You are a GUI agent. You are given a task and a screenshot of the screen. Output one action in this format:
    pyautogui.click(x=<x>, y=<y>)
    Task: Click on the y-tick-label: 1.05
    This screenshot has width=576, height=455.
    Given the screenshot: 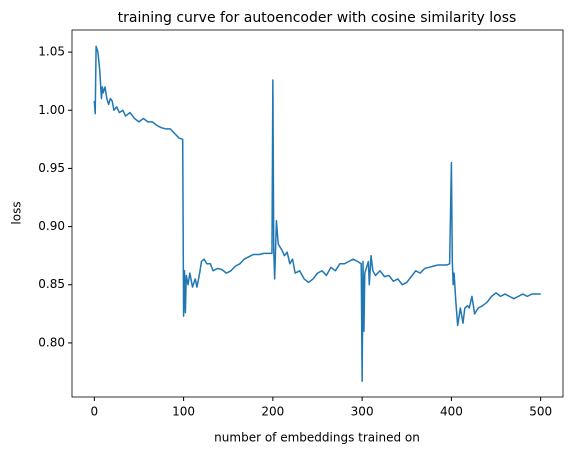 What is the action you would take?
    pyautogui.click(x=51, y=52)
    